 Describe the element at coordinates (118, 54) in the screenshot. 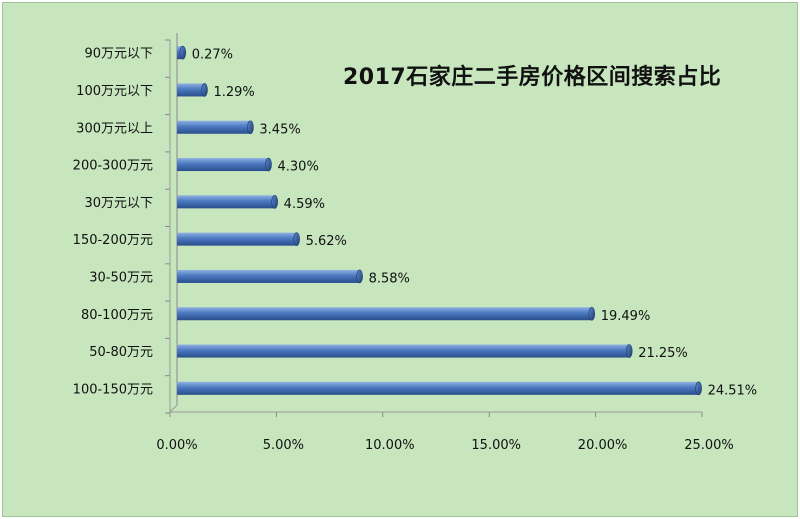

I see `category-label: 90万元以下` at that location.